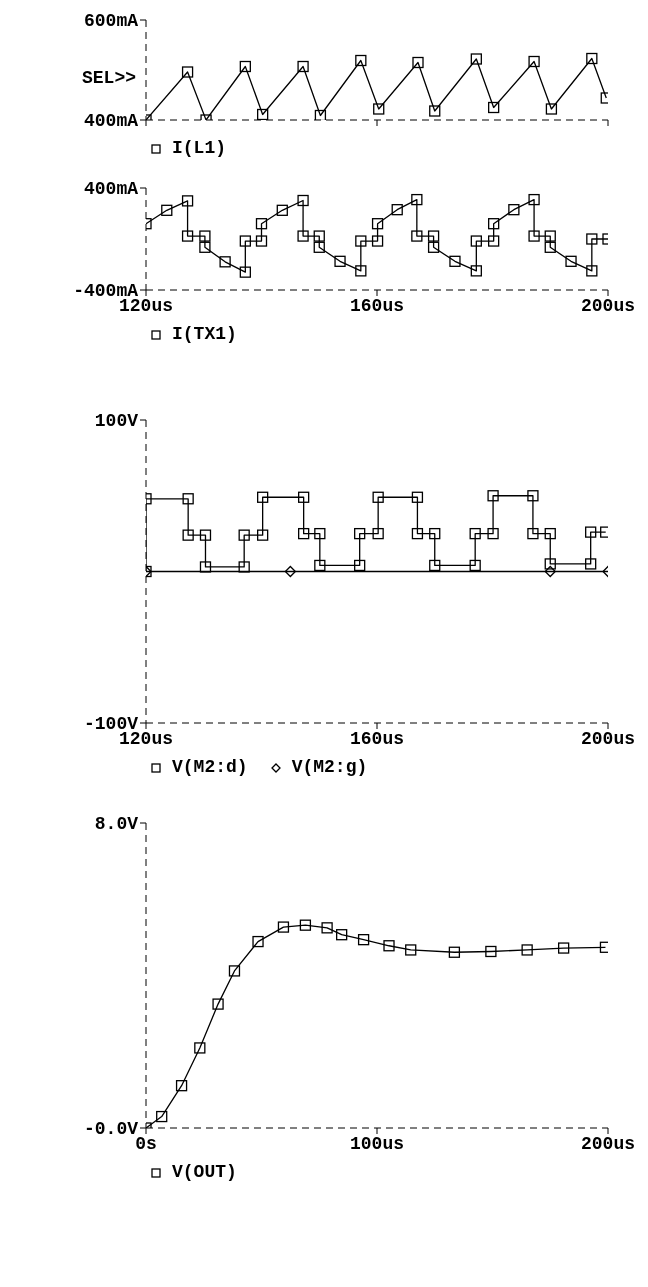 The height and width of the screenshot is (1287, 648). Describe the element at coordinates (210, 767) in the screenshot. I see `legend-label: V(M2:d)` at that location.